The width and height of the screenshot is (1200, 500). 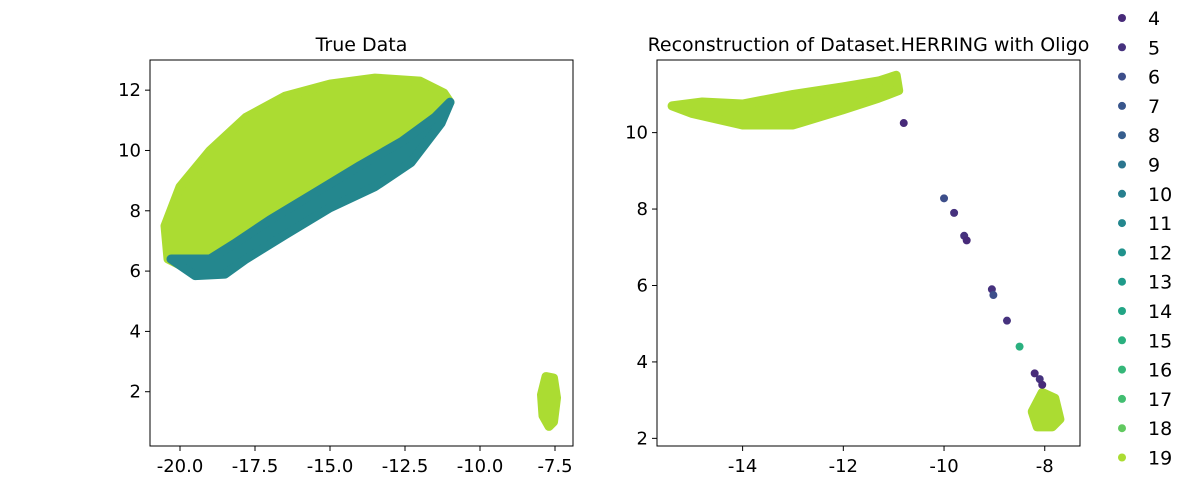 What do you see at coordinates (843, 466) in the screenshot?
I see `x-tick-label: -12` at bounding box center [843, 466].